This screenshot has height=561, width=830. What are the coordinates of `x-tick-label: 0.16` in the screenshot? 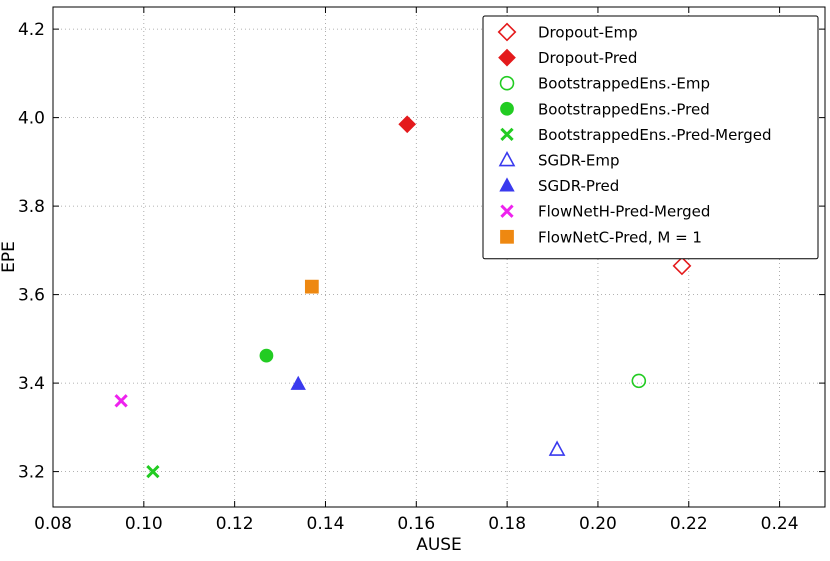 It's located at (416, 524).